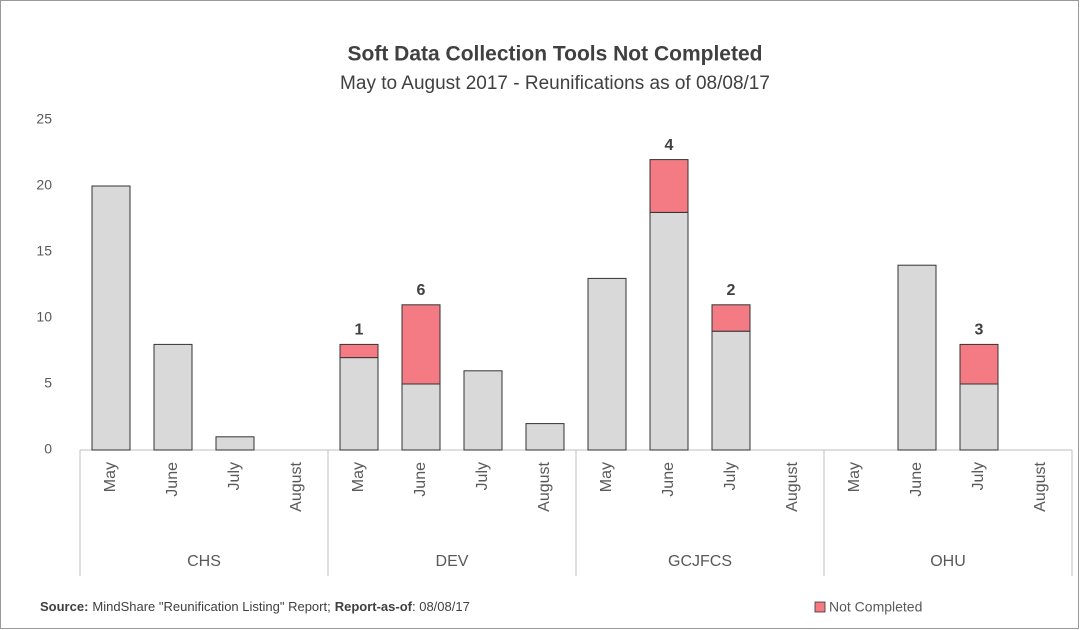  What do you see at coordinates (44, 317) in the screenshot?
I see `y-tick-label: 10` at bounding box center [44, 317].